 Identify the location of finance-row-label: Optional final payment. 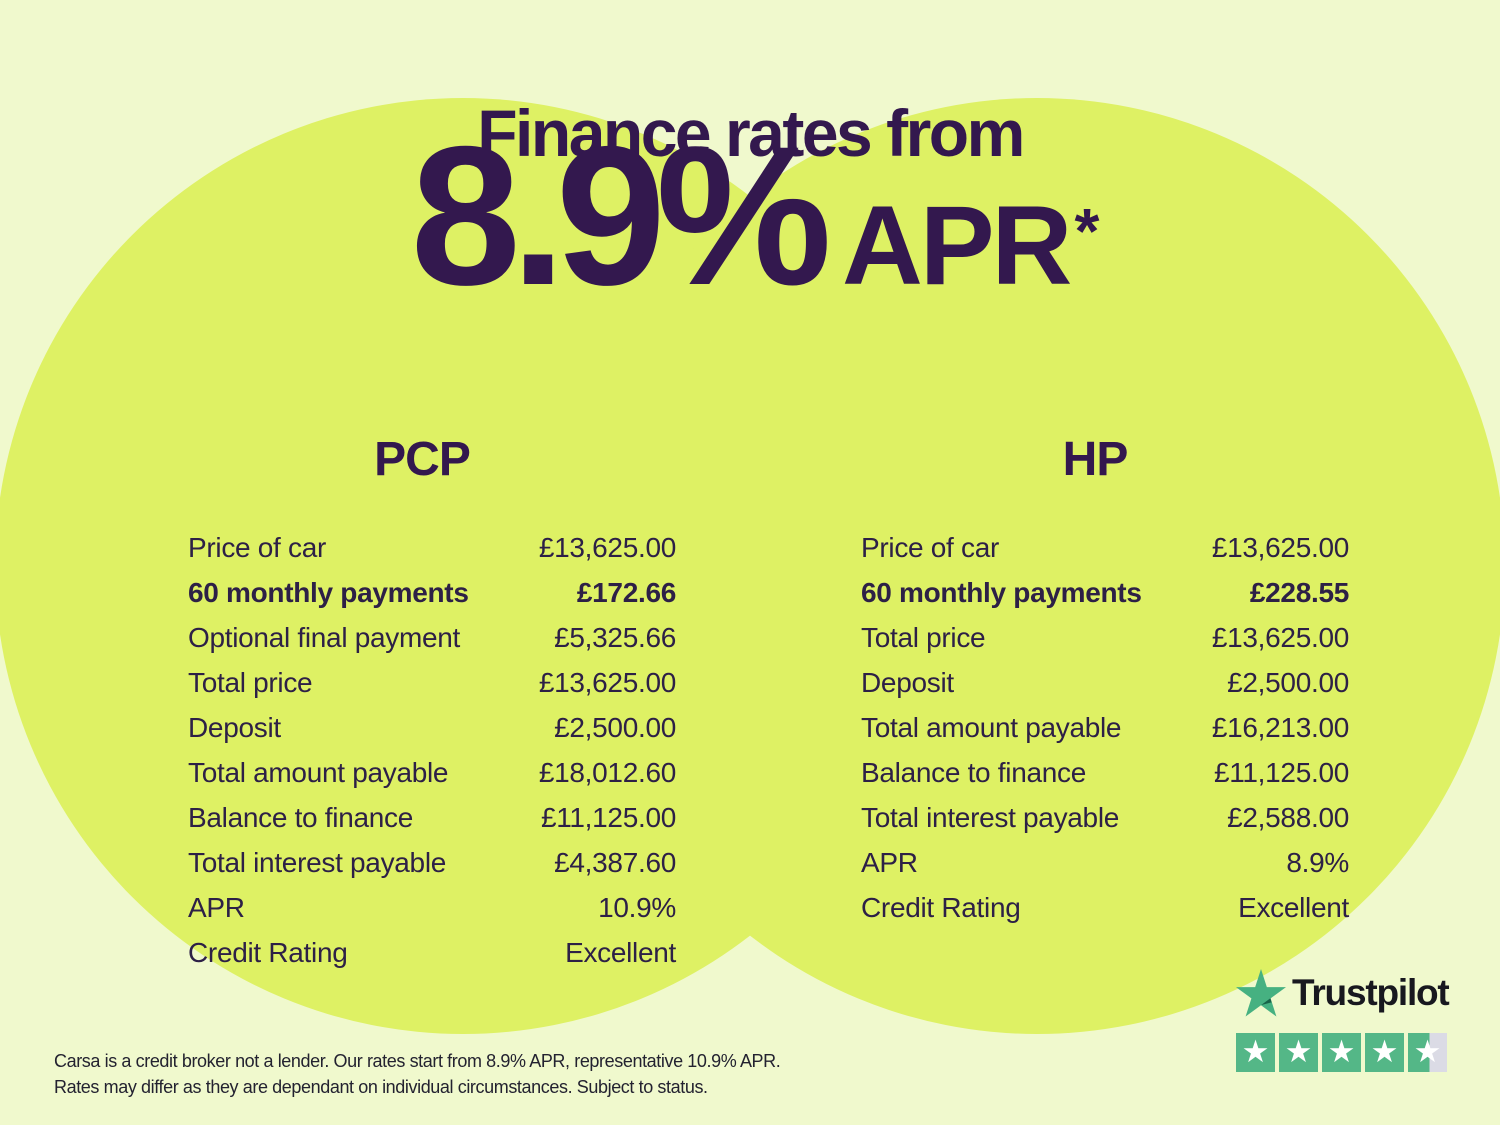
(324, 637).